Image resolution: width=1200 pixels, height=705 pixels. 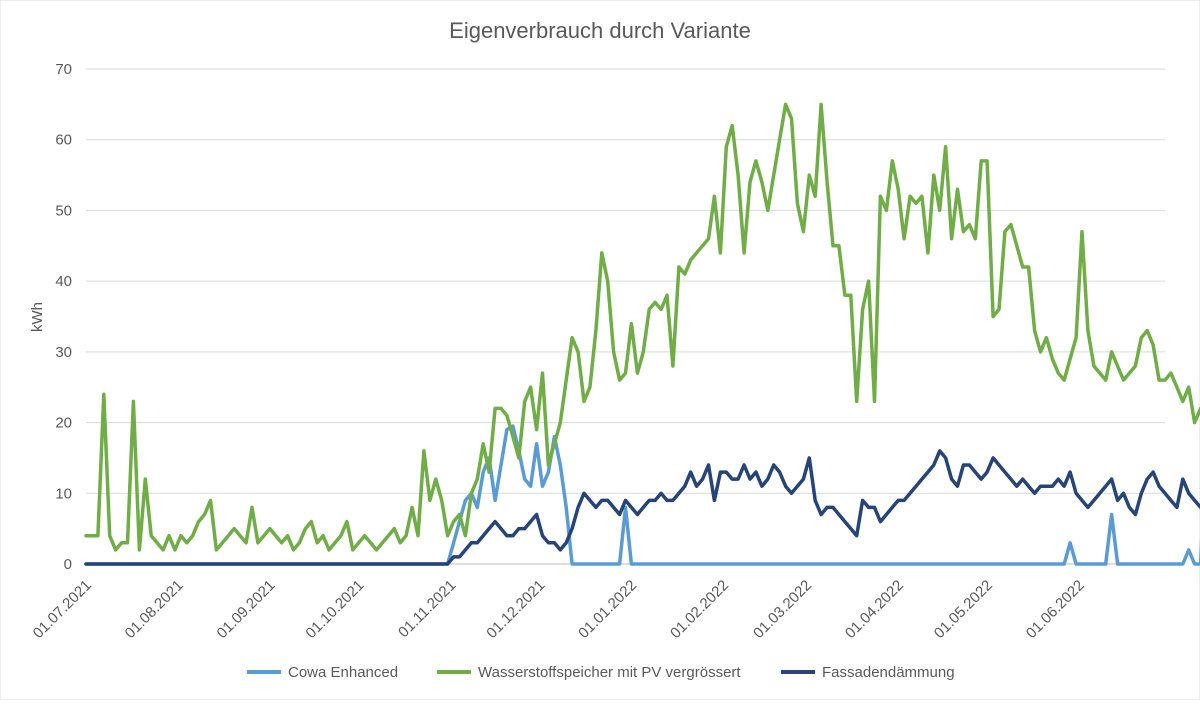 I want to click on legend-label: Wasserstoffspeicher mit PV vergrössert, so click(x=609, y=672).